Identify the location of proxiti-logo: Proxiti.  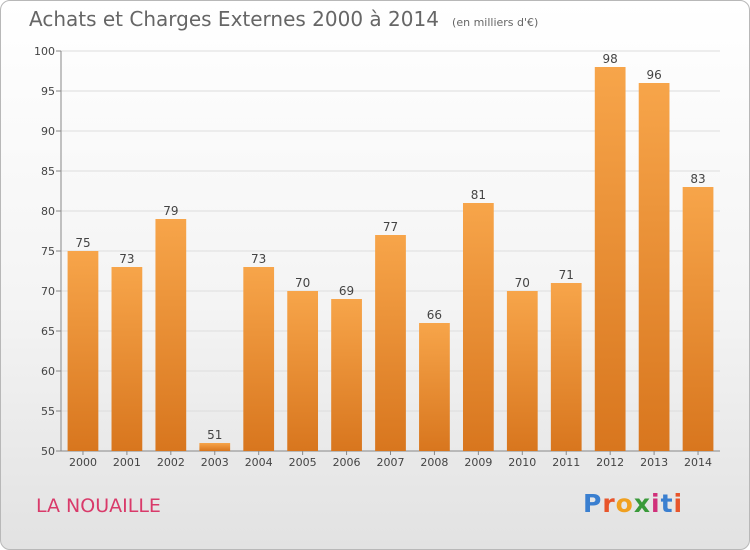
(633, 503).